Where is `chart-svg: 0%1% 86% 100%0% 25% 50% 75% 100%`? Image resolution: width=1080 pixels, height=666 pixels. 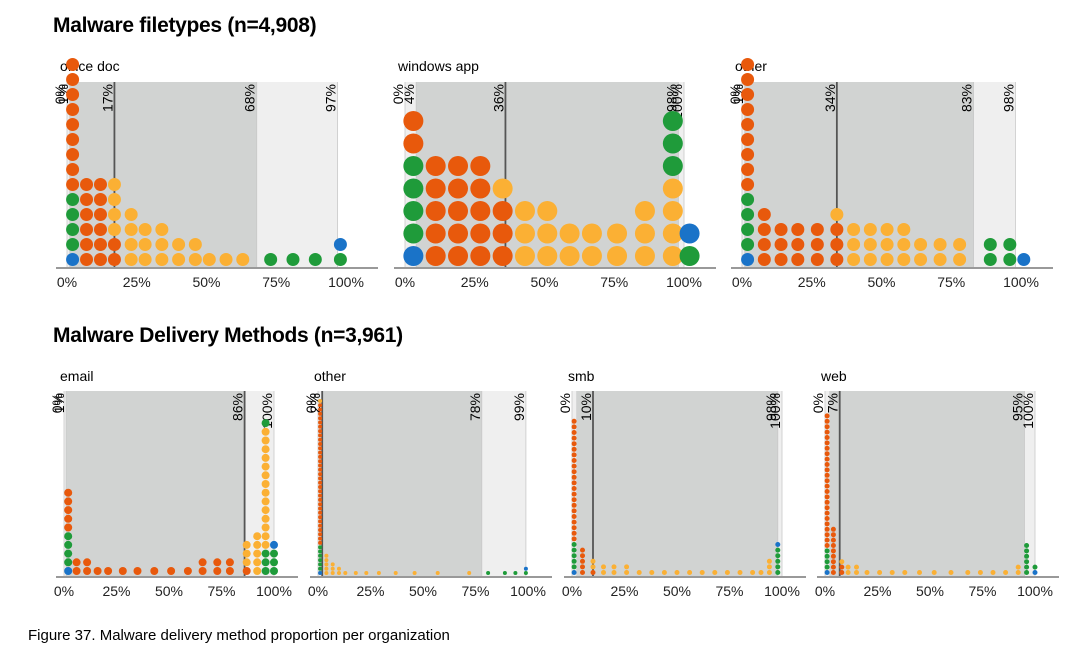
chart-svg: 0%1% 86% 100%0% 25% 50% 75% 100% is located at coordinates (173, 495).